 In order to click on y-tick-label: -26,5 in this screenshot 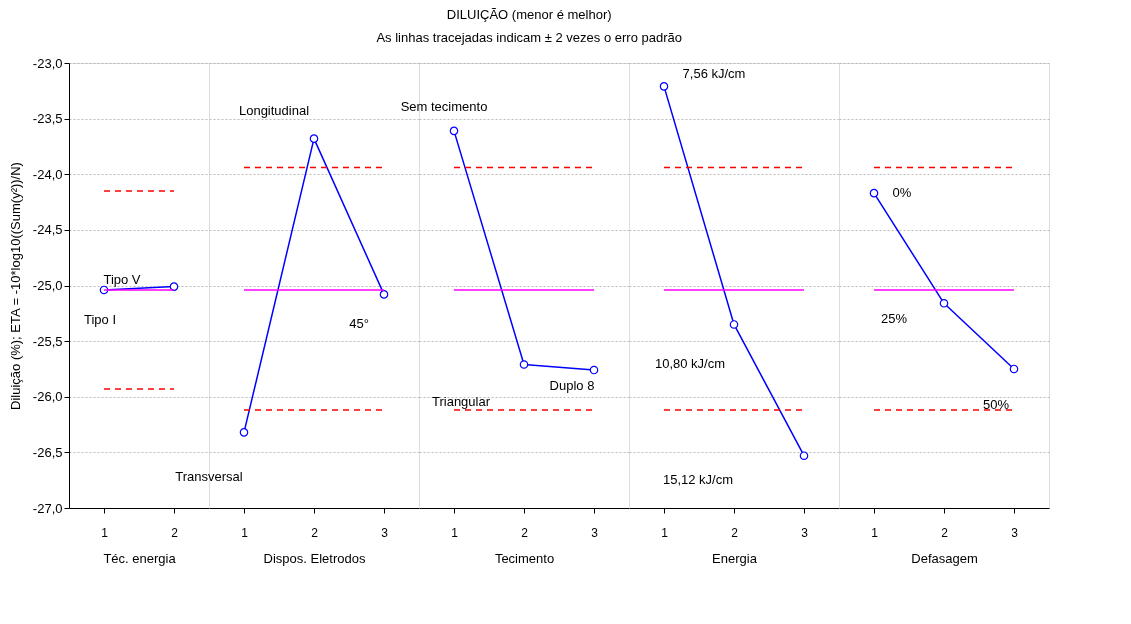, I will do `click(47, 452)`.